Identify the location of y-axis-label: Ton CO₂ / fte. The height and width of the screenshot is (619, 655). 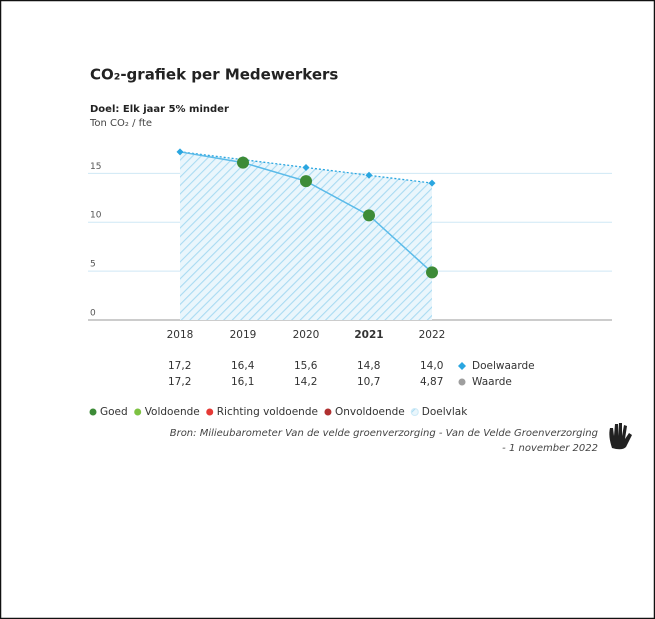
(120, 123).